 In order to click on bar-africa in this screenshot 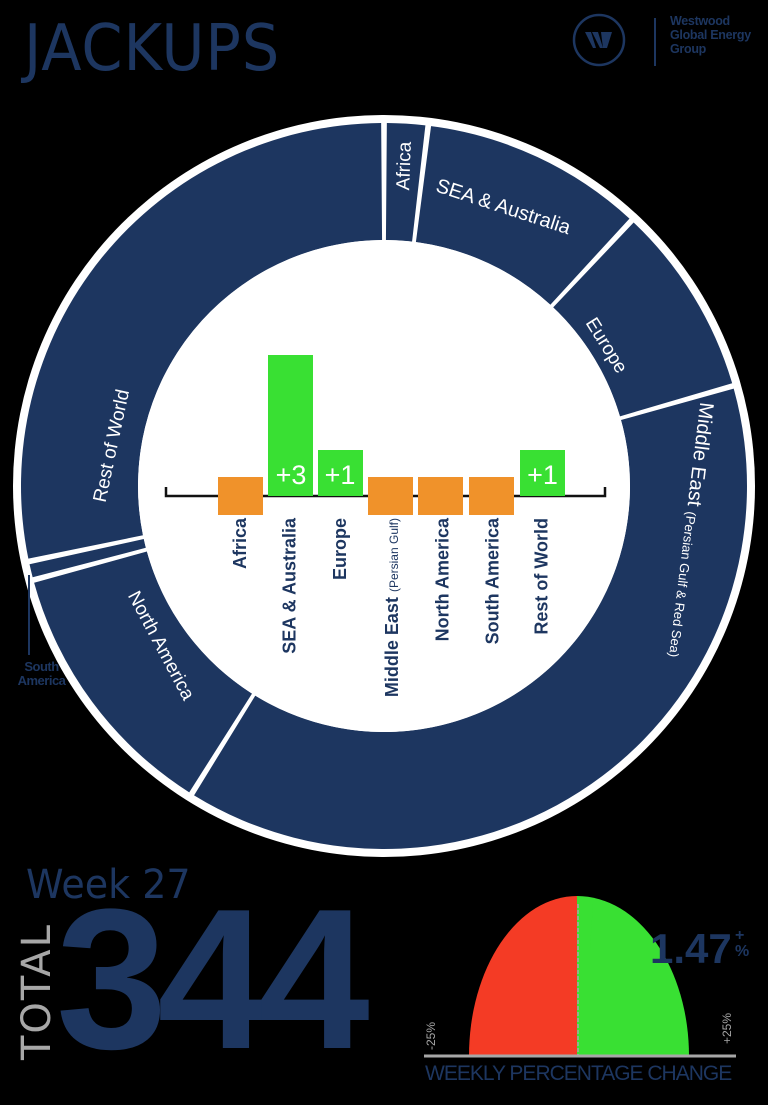, I will do `click(240, 496)`.